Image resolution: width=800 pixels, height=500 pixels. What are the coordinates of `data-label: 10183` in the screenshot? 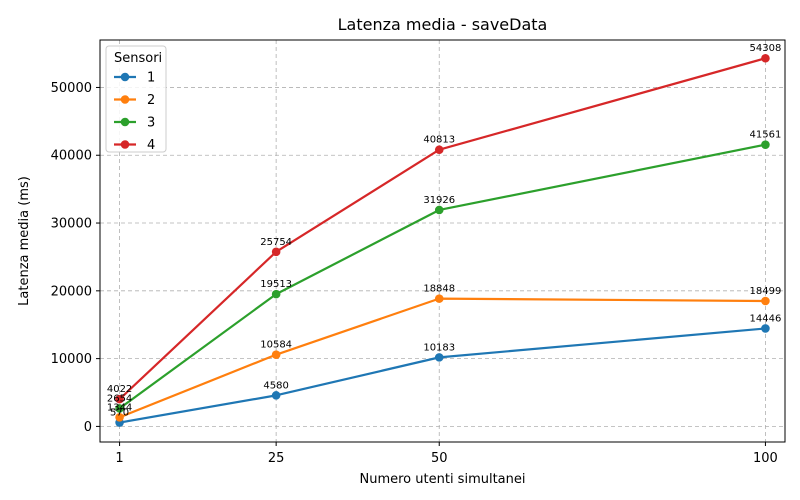 It's located at (439, 347).